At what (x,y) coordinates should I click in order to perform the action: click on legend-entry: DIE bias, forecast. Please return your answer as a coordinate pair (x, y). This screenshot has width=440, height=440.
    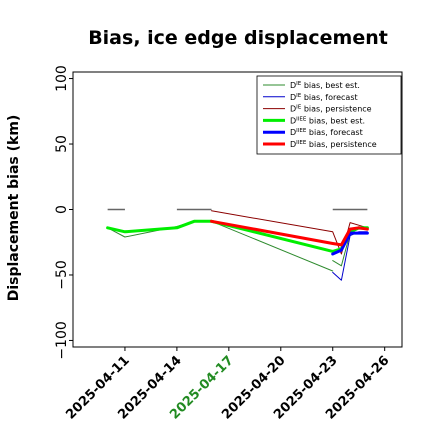
    Looking at the image, I should click on (324, 97).